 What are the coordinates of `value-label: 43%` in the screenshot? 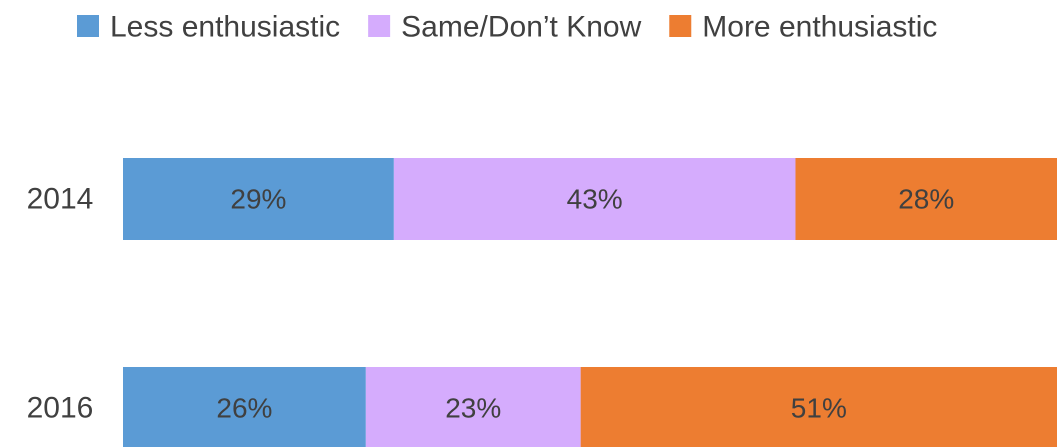 It's located at (595, 199).